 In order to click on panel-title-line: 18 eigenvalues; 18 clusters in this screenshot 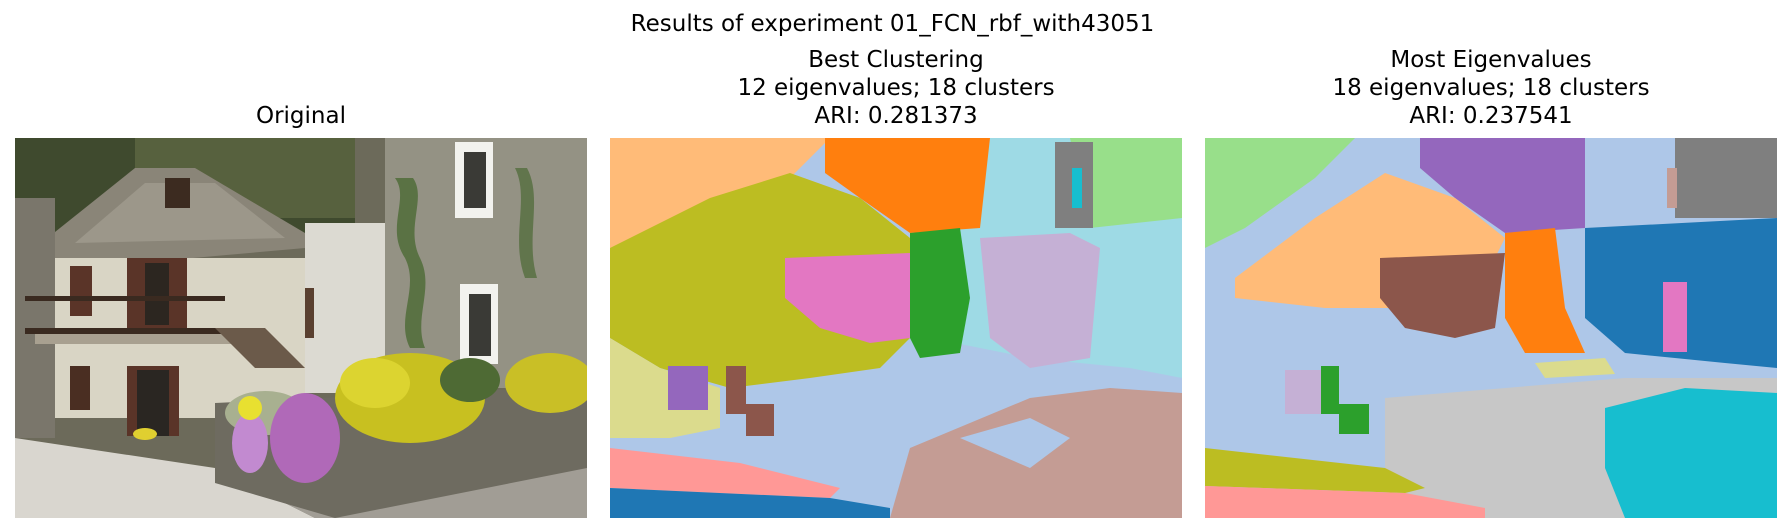, I will do `click(1491, 88)`.